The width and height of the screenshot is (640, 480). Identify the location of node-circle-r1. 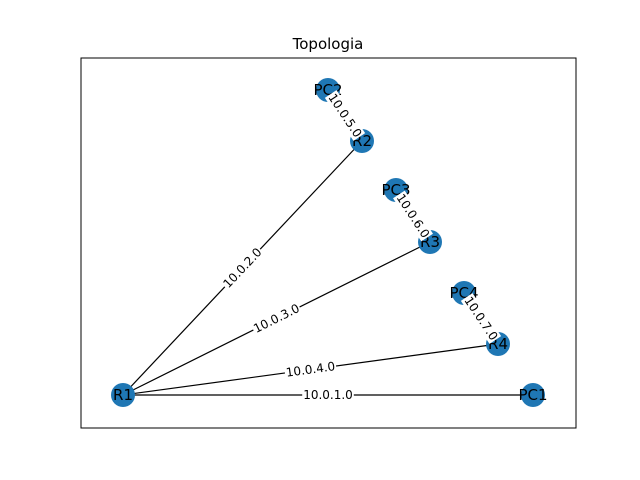
(123, 395).